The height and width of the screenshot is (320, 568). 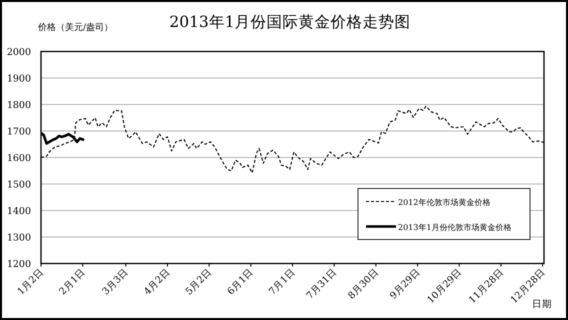 What do you see at coordinates (444, 202) in the screenshot?
I see `legend-label: 2012年伦敦市场黄金价格` at bounding box center [444, 202].